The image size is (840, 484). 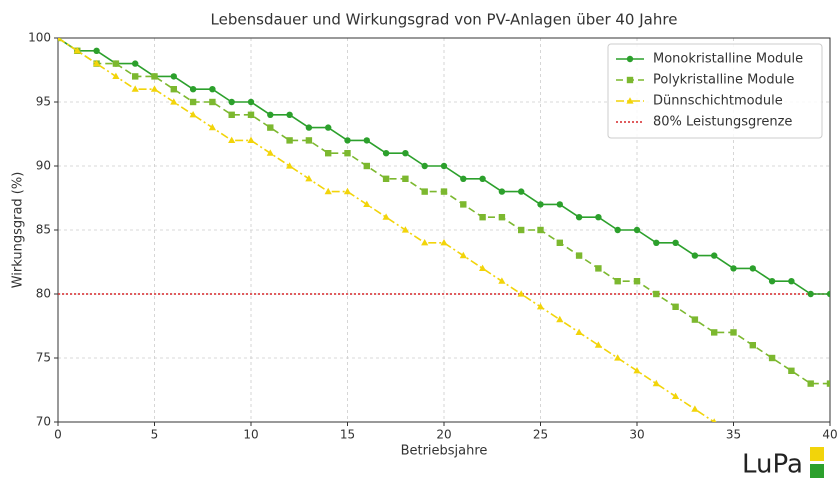 What do you see at coordinates (728, 59) in the screenshot?
I see `legend-label: Monokristalline Module` at bounding box center [728, 59].